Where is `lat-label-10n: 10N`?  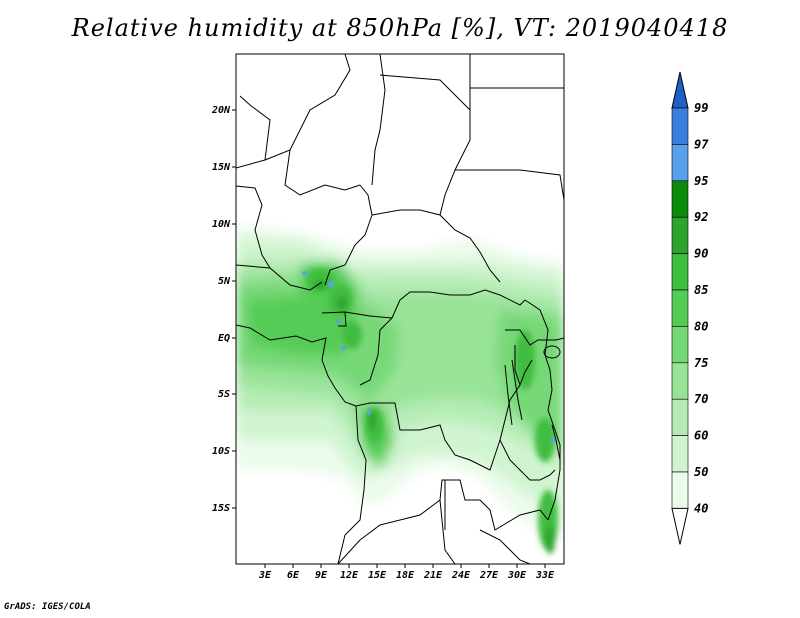 lat-label-10n: 10N is located at coordinates (221, 224).